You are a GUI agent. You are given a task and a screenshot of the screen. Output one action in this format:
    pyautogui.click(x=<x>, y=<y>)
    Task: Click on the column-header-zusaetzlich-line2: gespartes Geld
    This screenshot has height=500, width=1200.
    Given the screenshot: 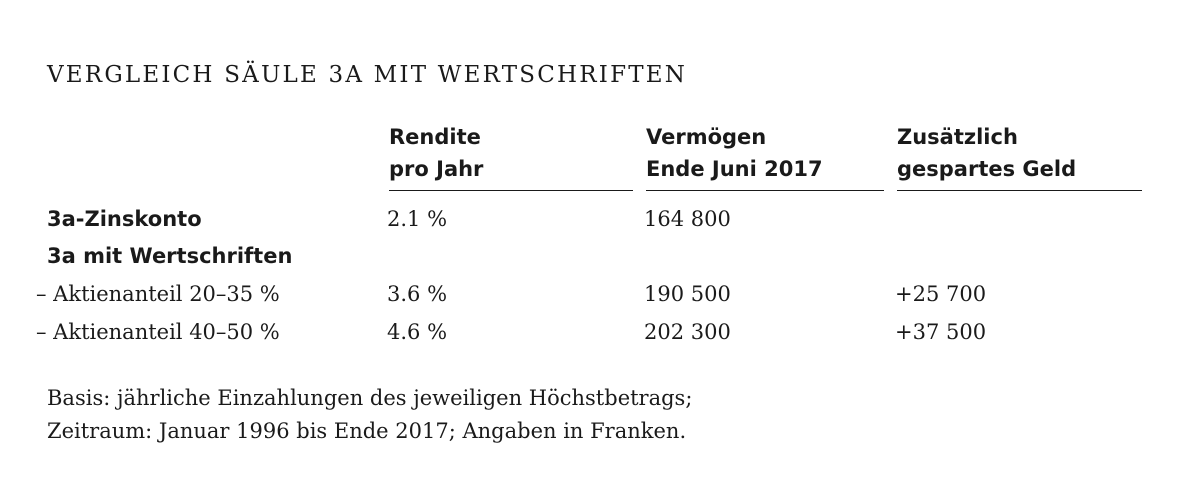 What is the action you would take?
    pyautogui.click(x=987, y=169)
    